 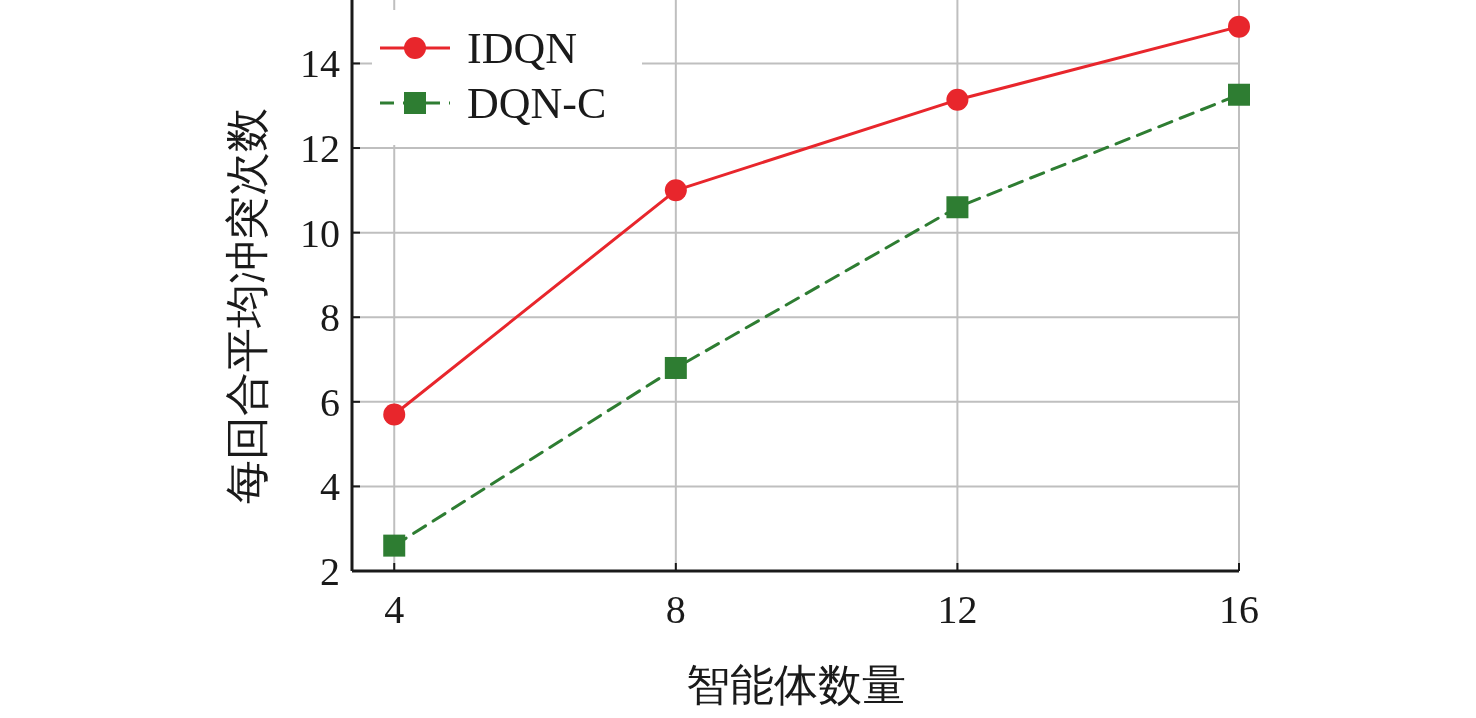 What do you see at coordinates (330, 571) in the screenshot?
I see `y-tick-label: 2` at bounding box center [330, 571].